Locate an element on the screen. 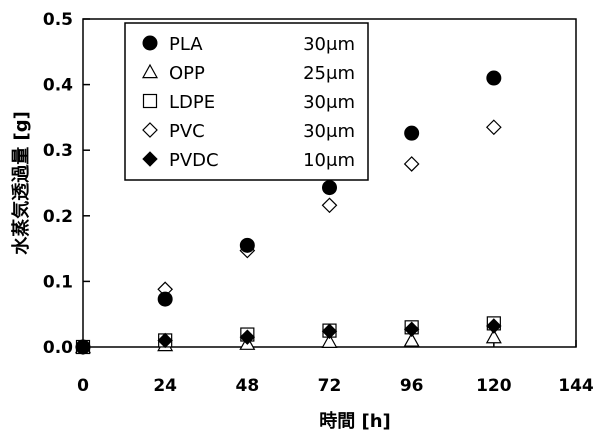  legend-thickness: 10μm is located at coordinates (329, 160).